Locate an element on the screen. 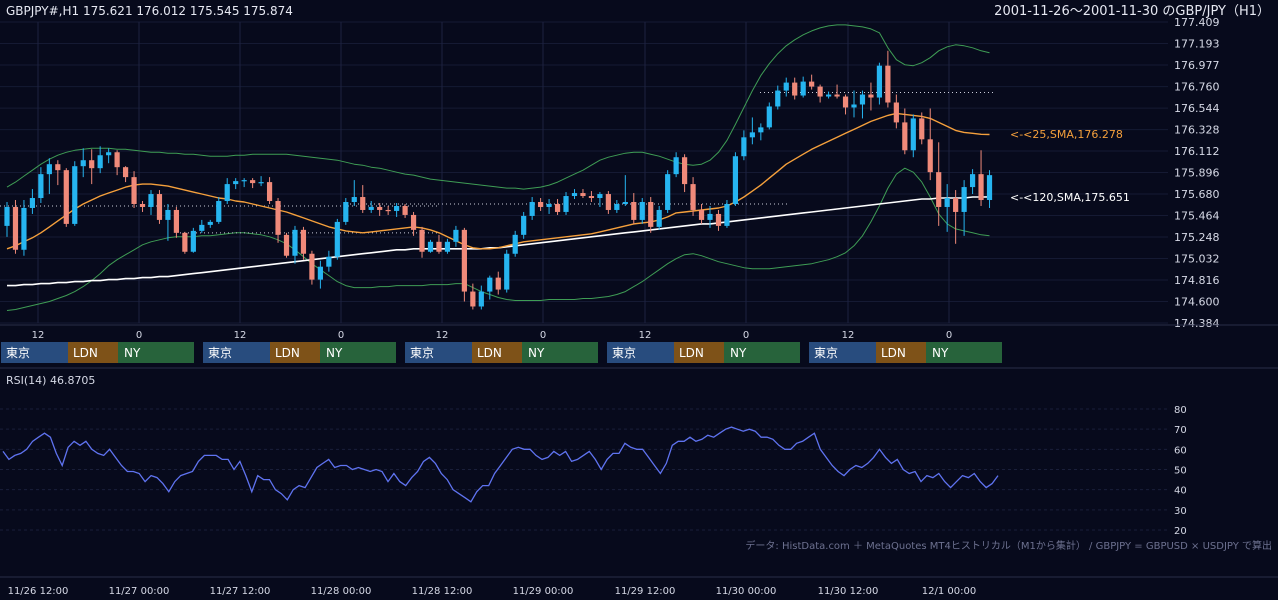 The width and height of the screenshot is (1278, 600). hour-tick-label: 12 is located at coordinates (848, 335).